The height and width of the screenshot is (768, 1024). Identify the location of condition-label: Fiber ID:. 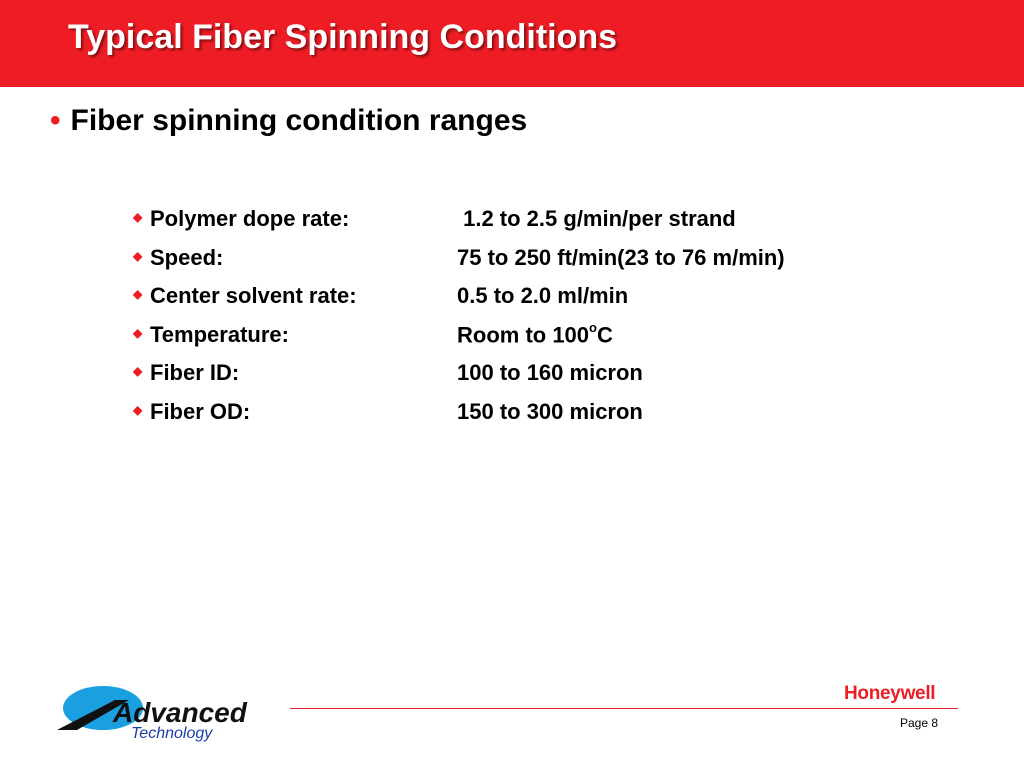
(195, 373).